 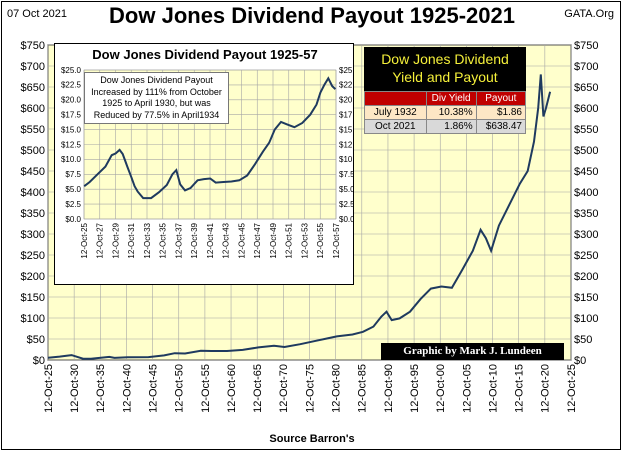 I want to click on header-cell: Div Yield, so click(x=451, y=98).